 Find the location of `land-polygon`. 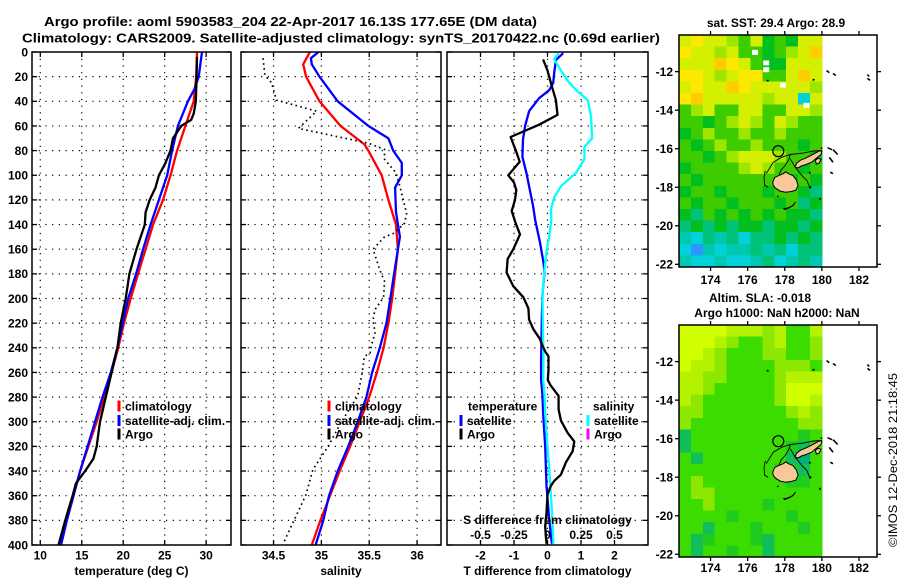

land-polygon is located at coordinates (808, 159).